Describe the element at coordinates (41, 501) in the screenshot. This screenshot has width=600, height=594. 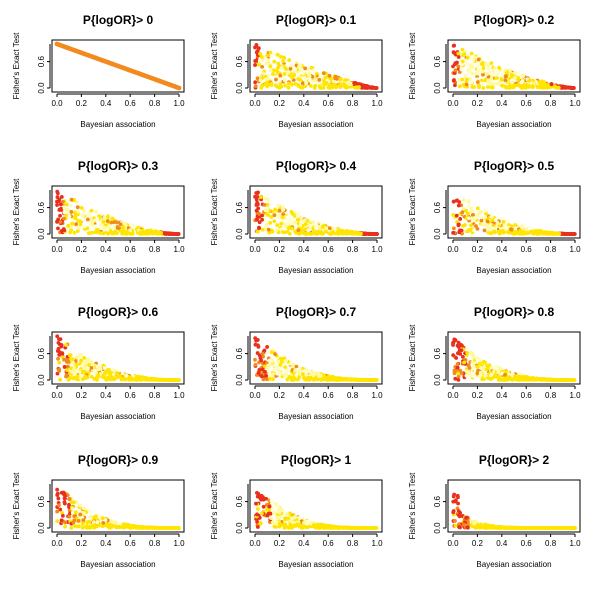
I see `y-tick-label: 0.6` at that location.